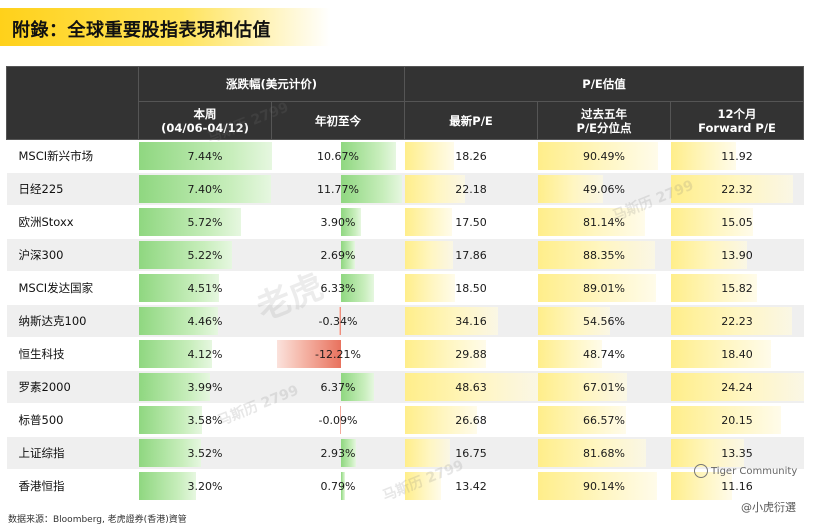 The image size is (819, 525). Describe the element at coordinates (72, 189) in the screenshot. I see `index-name: 日经225` at that location.